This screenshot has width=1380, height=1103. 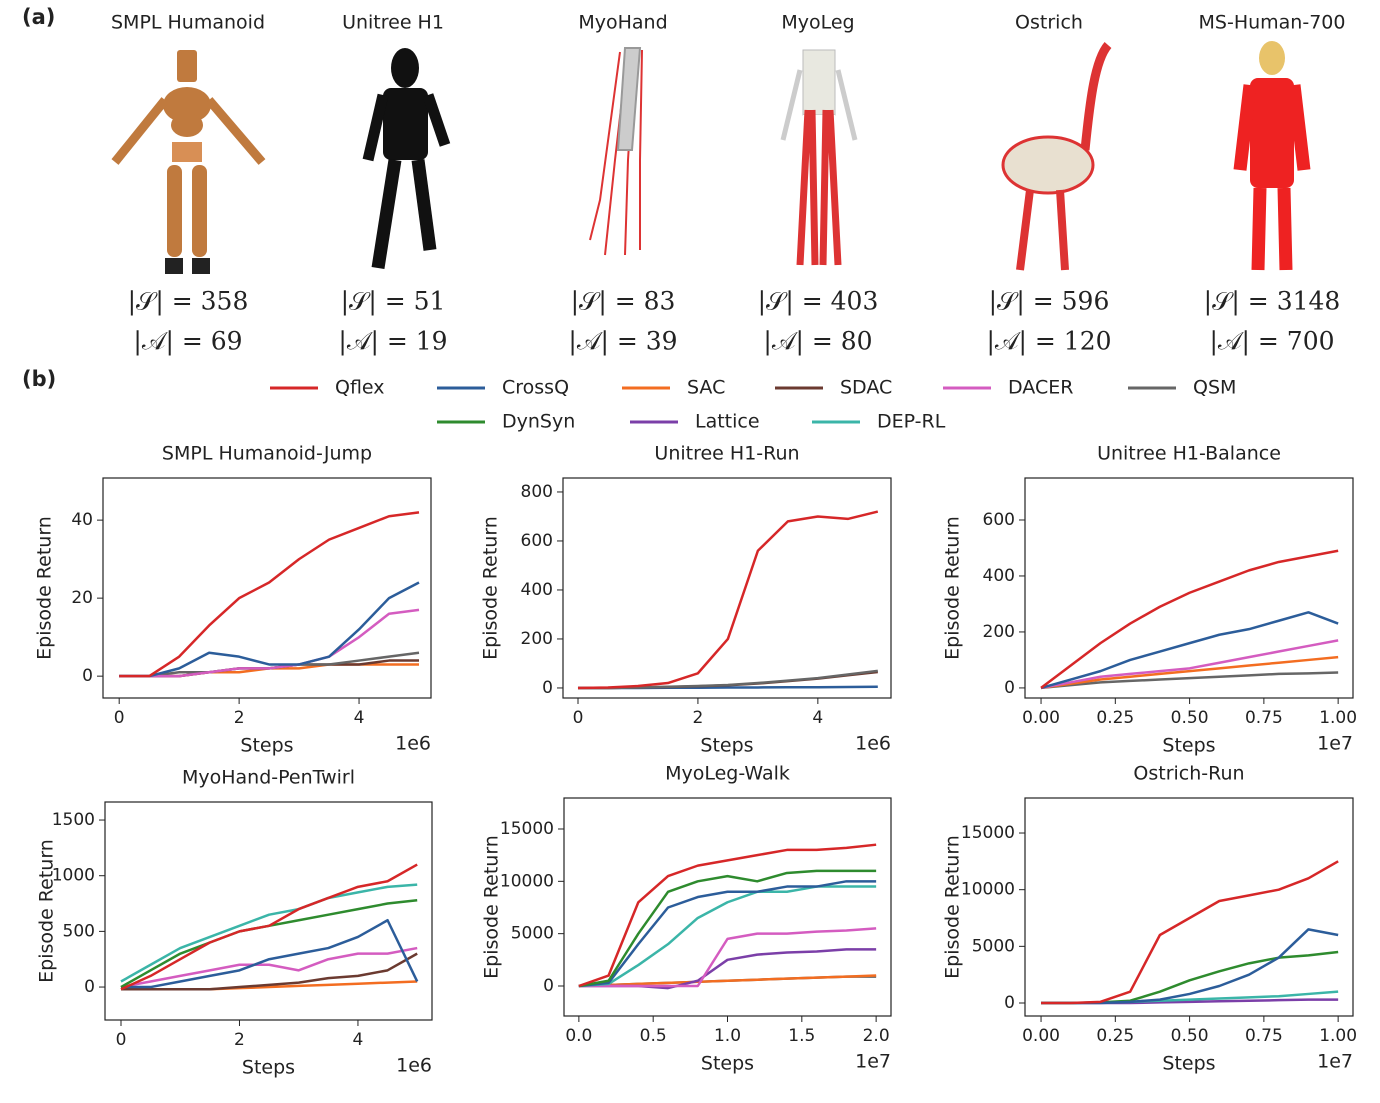 What do you see at coordinates (818, 302) in the screenshot?
I see `state-dim: |𝒮| = 403` at bounding box center [818, 302].